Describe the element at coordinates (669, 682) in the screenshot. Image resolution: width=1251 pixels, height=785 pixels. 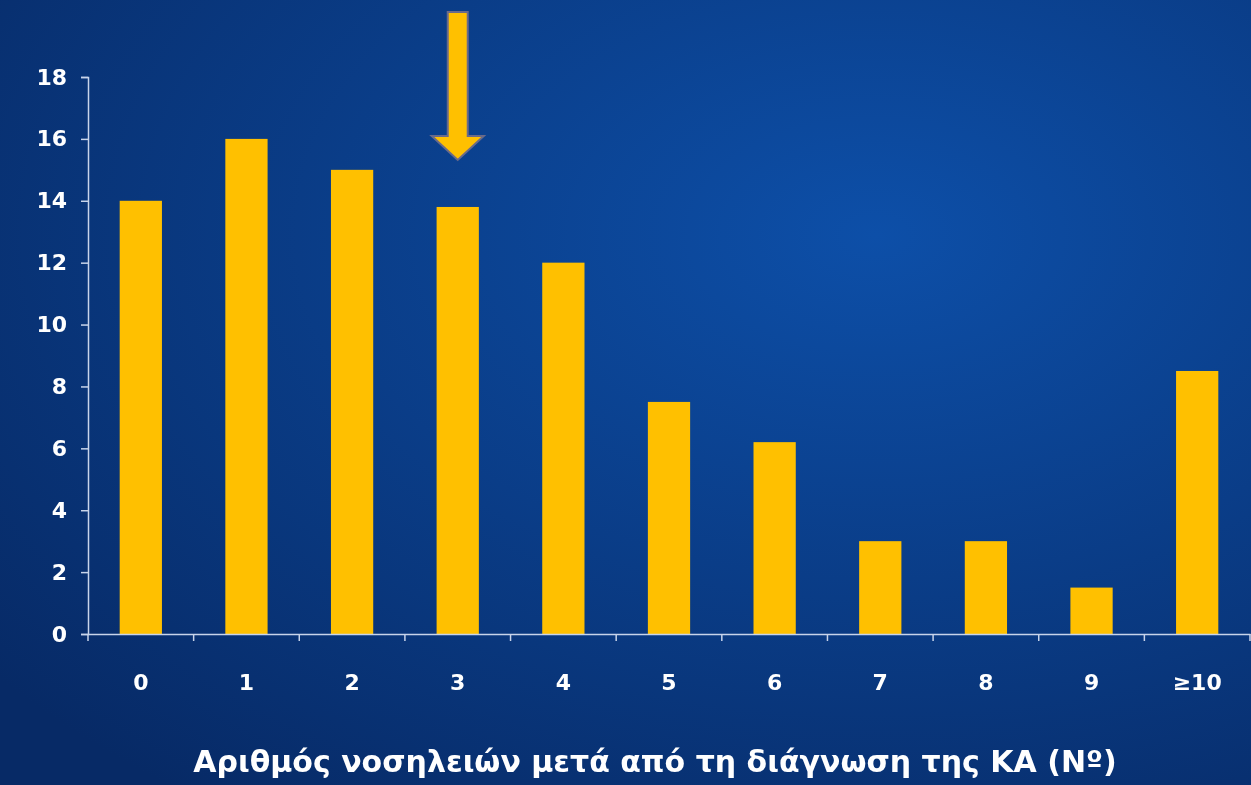
I see `x-tick-label: 5` at that location.